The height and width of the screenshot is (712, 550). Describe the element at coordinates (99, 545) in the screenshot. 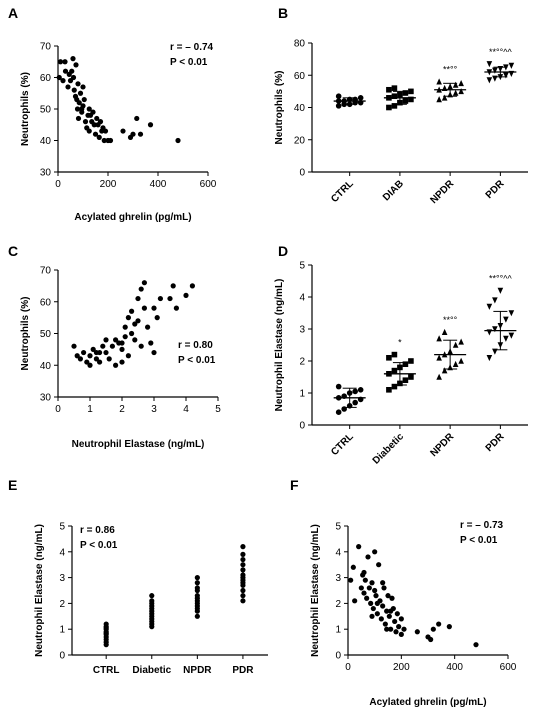

I see `stat-annotation: P < 0.01` at that location.